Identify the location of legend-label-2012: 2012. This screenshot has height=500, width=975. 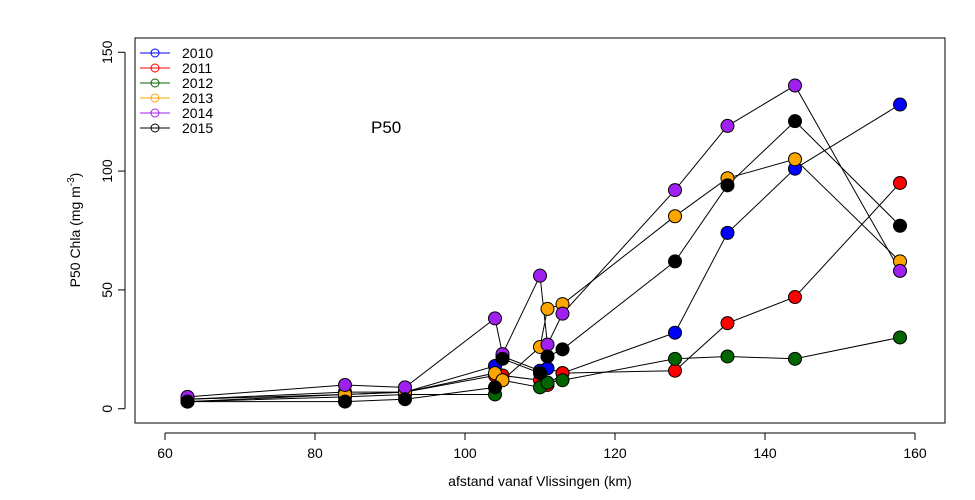
(197, 83).